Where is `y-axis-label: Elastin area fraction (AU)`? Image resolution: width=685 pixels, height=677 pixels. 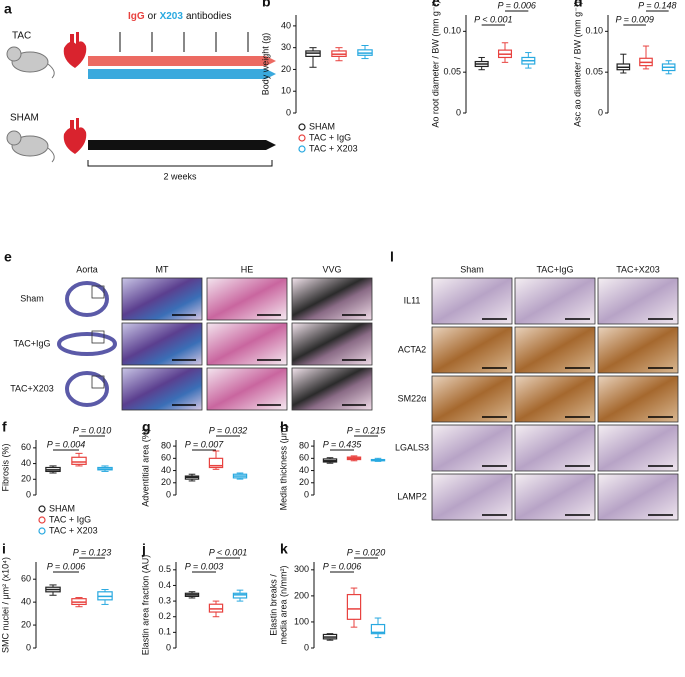 y-axis-label: Elastin area fraction (AU) is located at coordinates (145, 605).